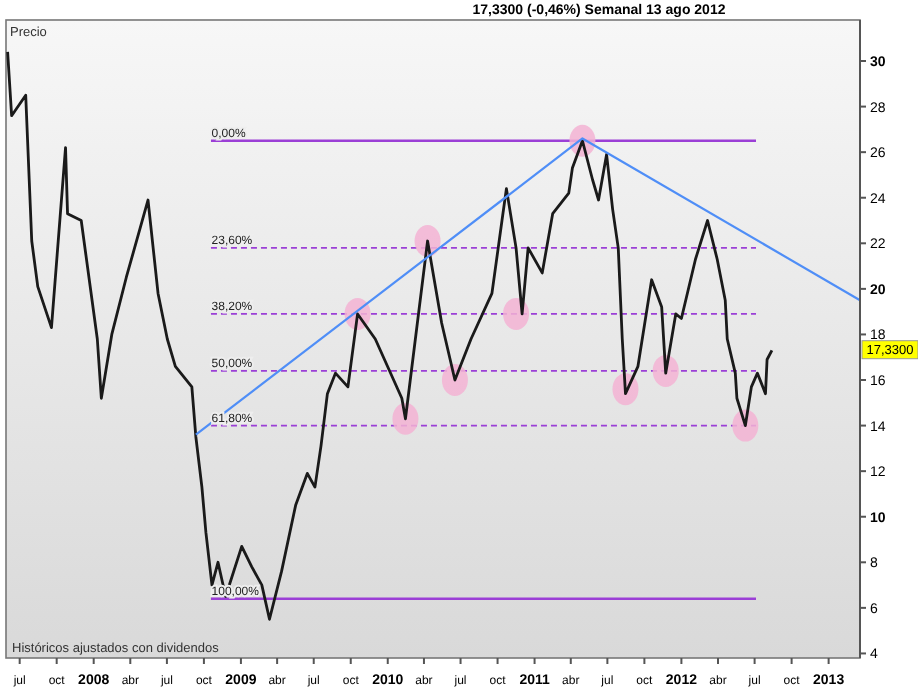  I want to click on point, so click(516, 313).